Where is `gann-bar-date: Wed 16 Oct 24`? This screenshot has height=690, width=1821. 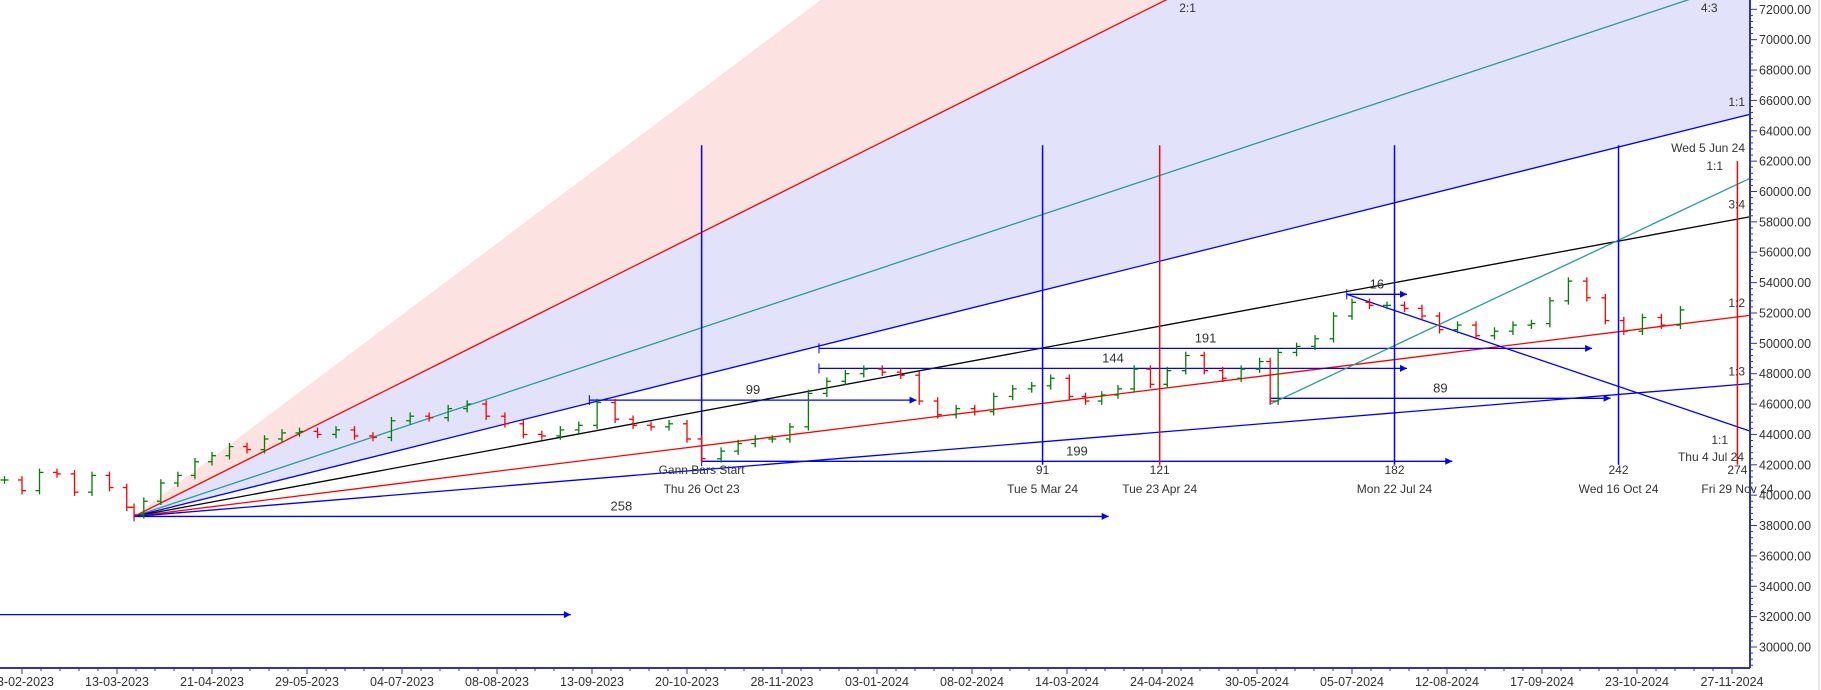
gann-bar-date: Wed 16 Oct 24 is located at coordinates (1619, 489).